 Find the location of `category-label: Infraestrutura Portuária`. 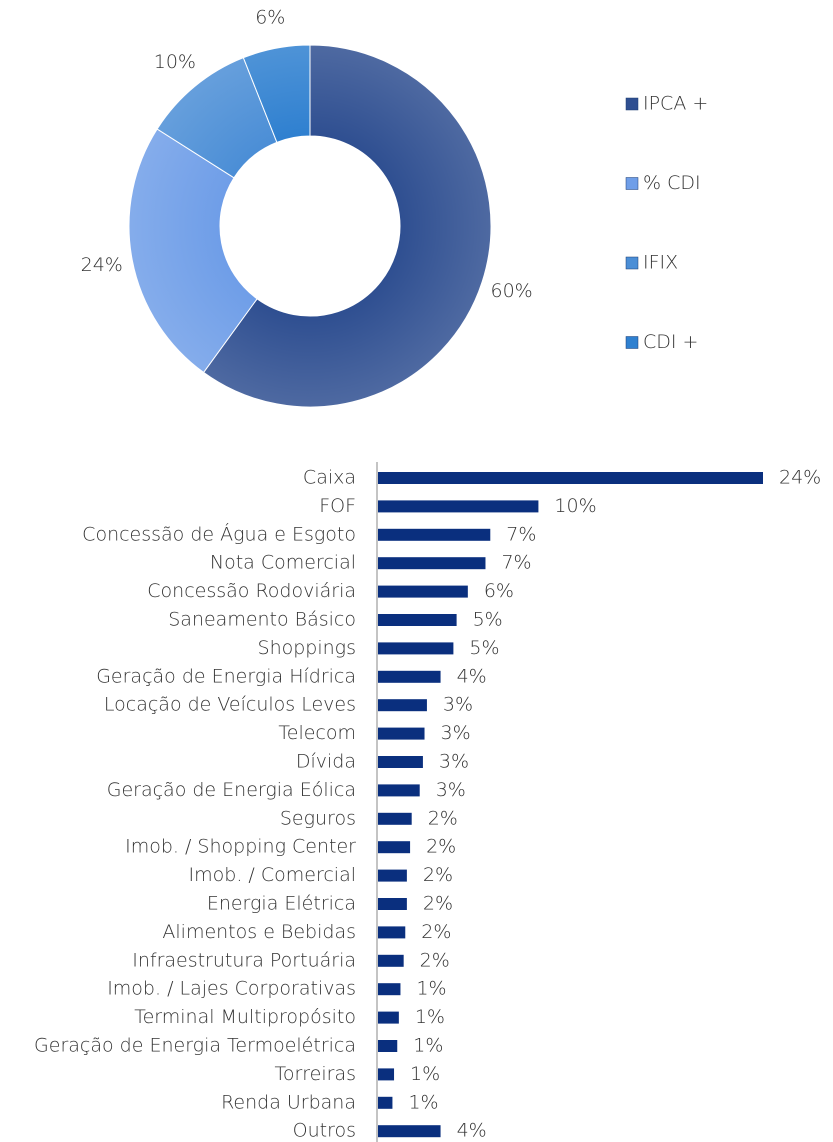

category-label: Infraestrutura Portuária is located at coordinates (244, 960).